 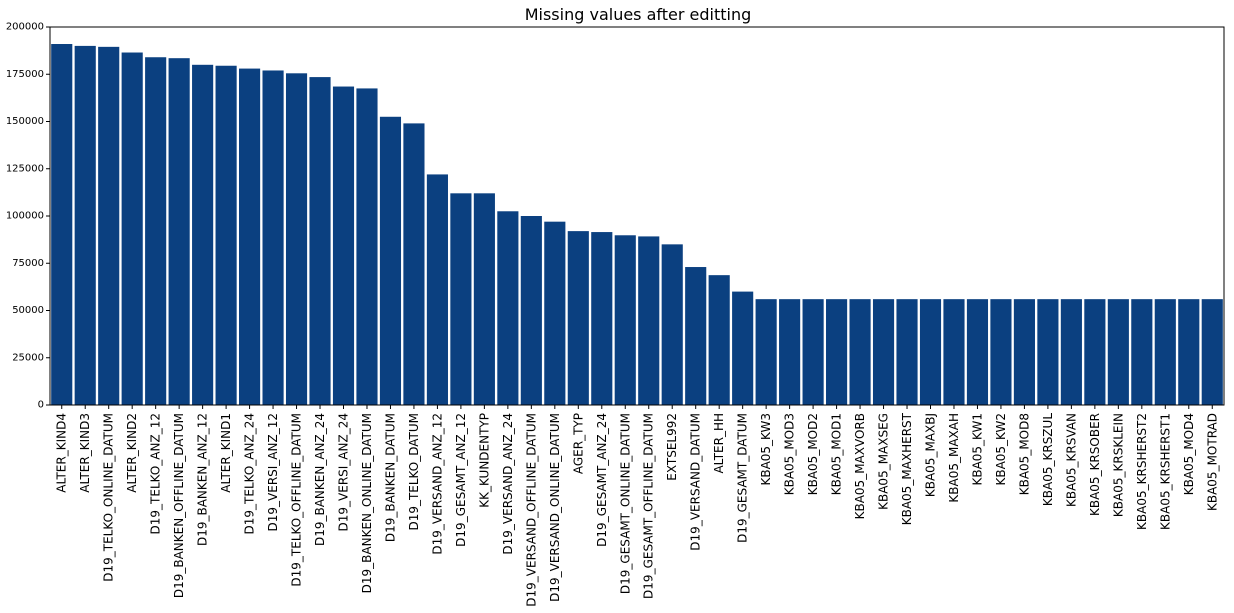 What do you see at coordinates (25, 27) in the screenshot?
I see `y-tick-label: 200000` at bounding box center [25, 27].